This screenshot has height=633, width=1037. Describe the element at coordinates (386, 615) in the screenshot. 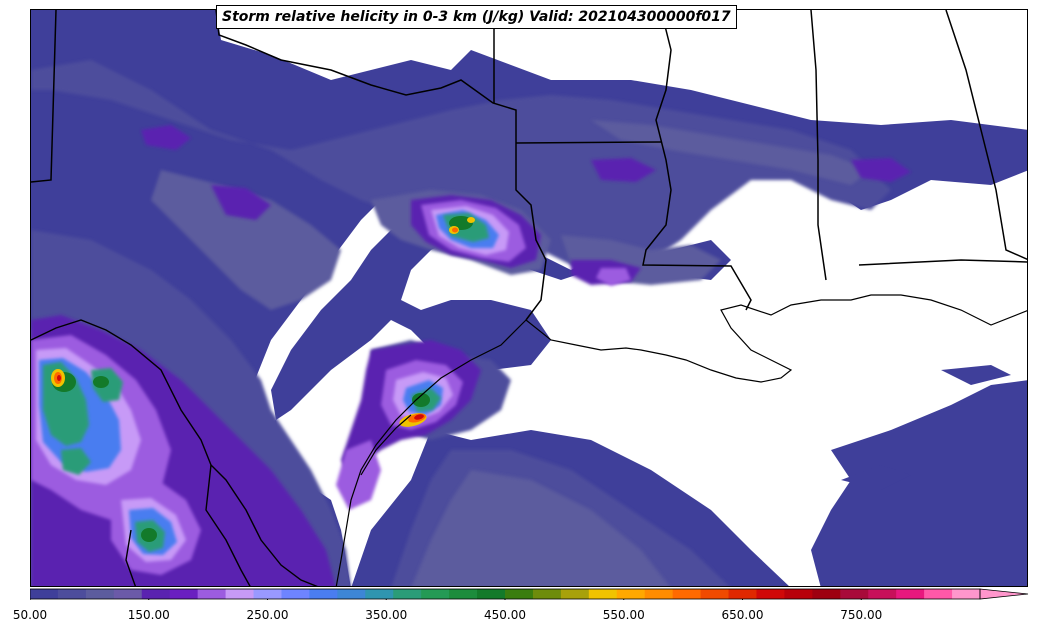

I see `colorbar-tick-label: 350.00` at that location.